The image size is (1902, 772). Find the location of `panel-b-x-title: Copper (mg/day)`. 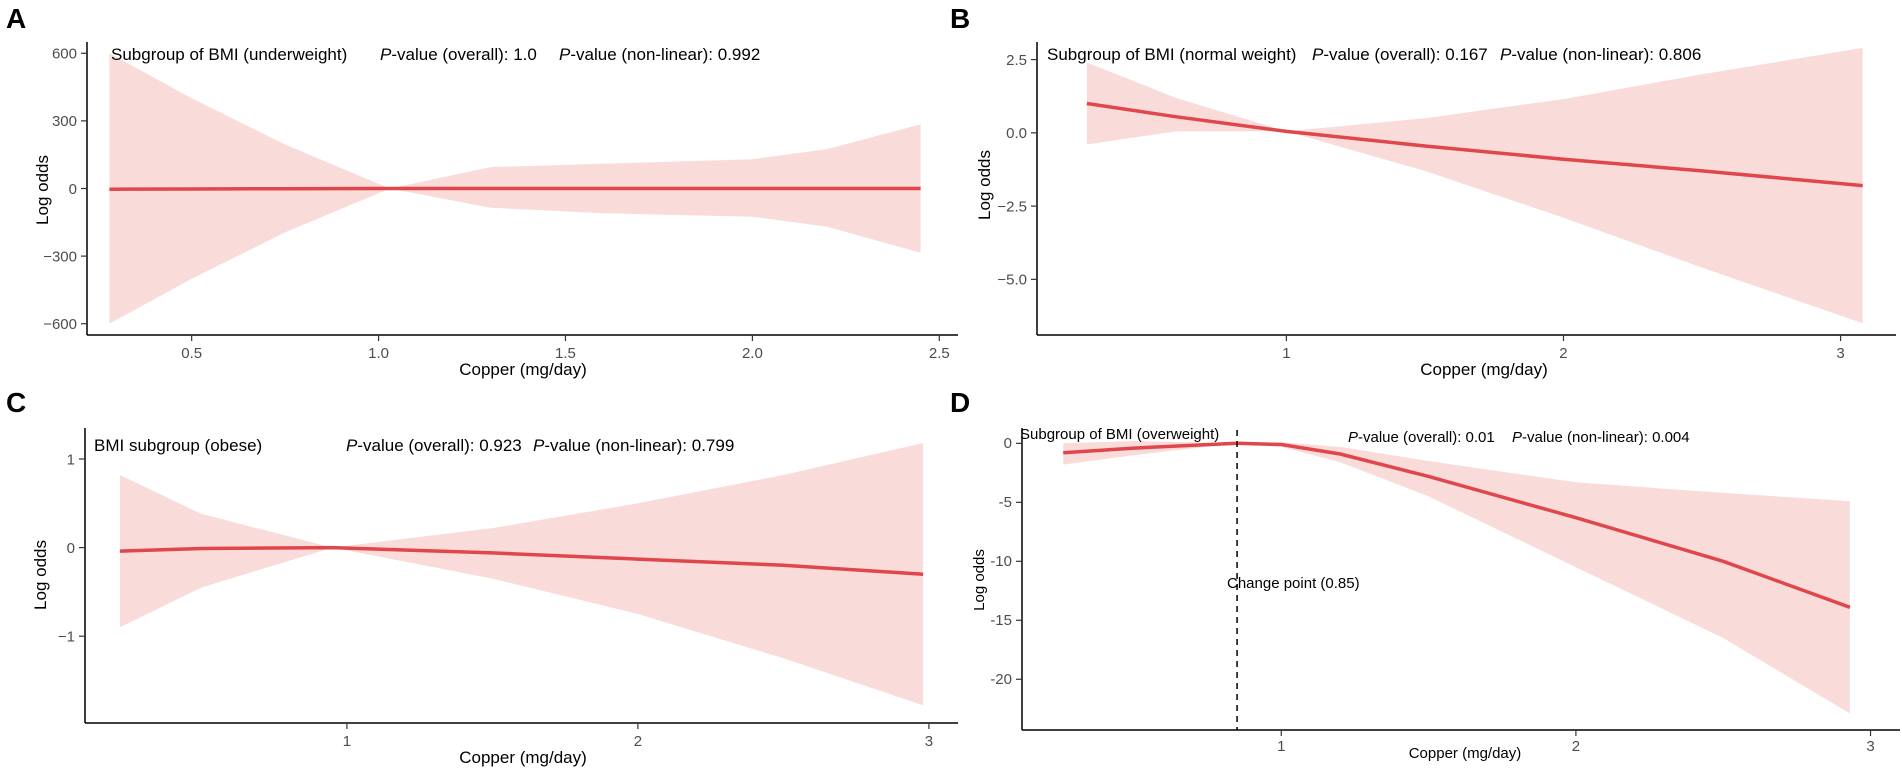

panel-b-x-title: Copper (mg/day) is located at coordinates (1484, 369).